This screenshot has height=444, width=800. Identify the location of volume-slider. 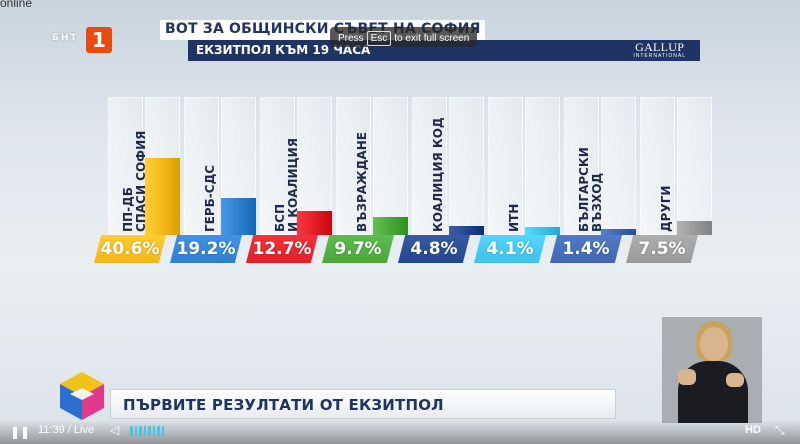
(147, 431).